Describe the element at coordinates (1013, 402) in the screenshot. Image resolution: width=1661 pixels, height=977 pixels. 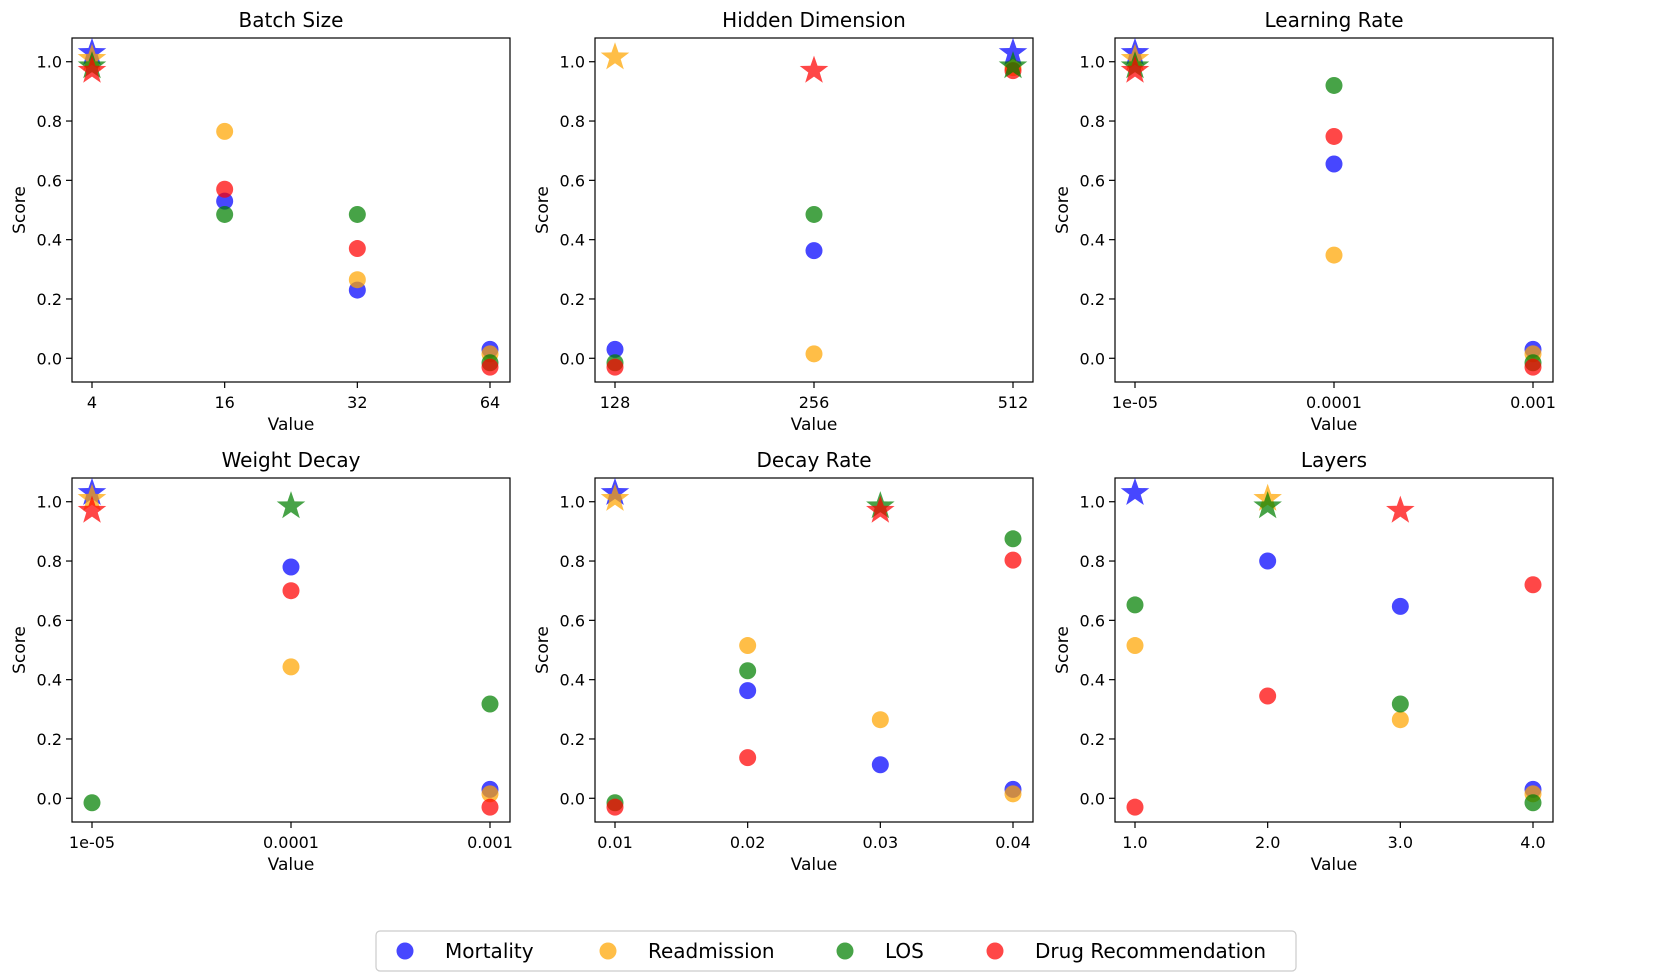
I see `x-tick-label: 512` at that location.